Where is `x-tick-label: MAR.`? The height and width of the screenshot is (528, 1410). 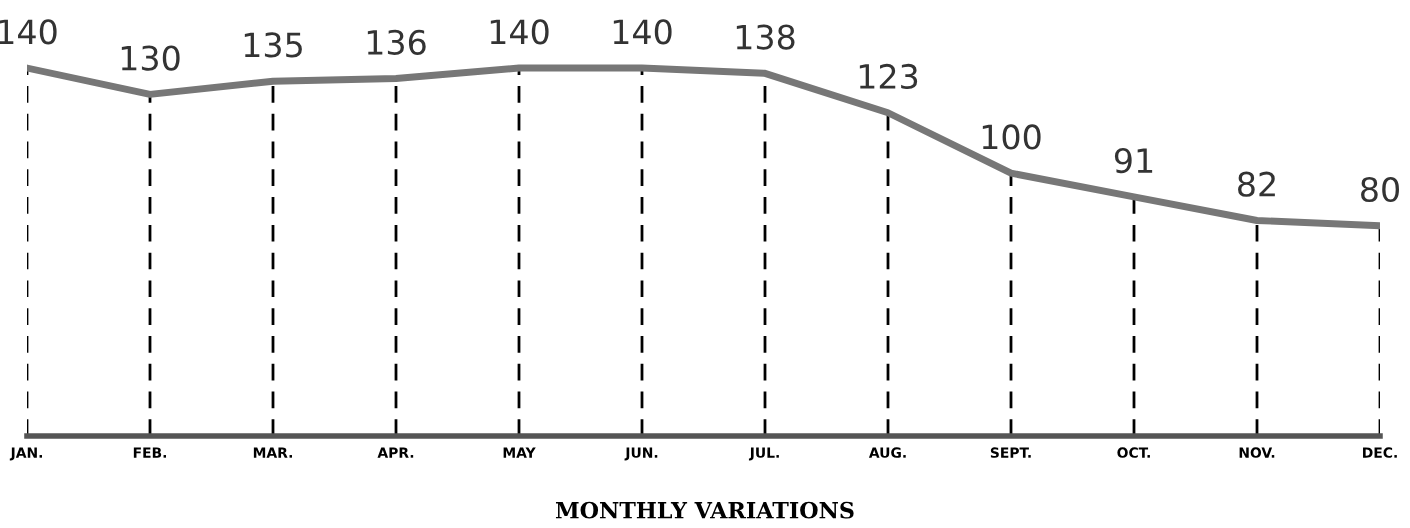 x-tick-label: MAR. is located at coordinates (272, 452).